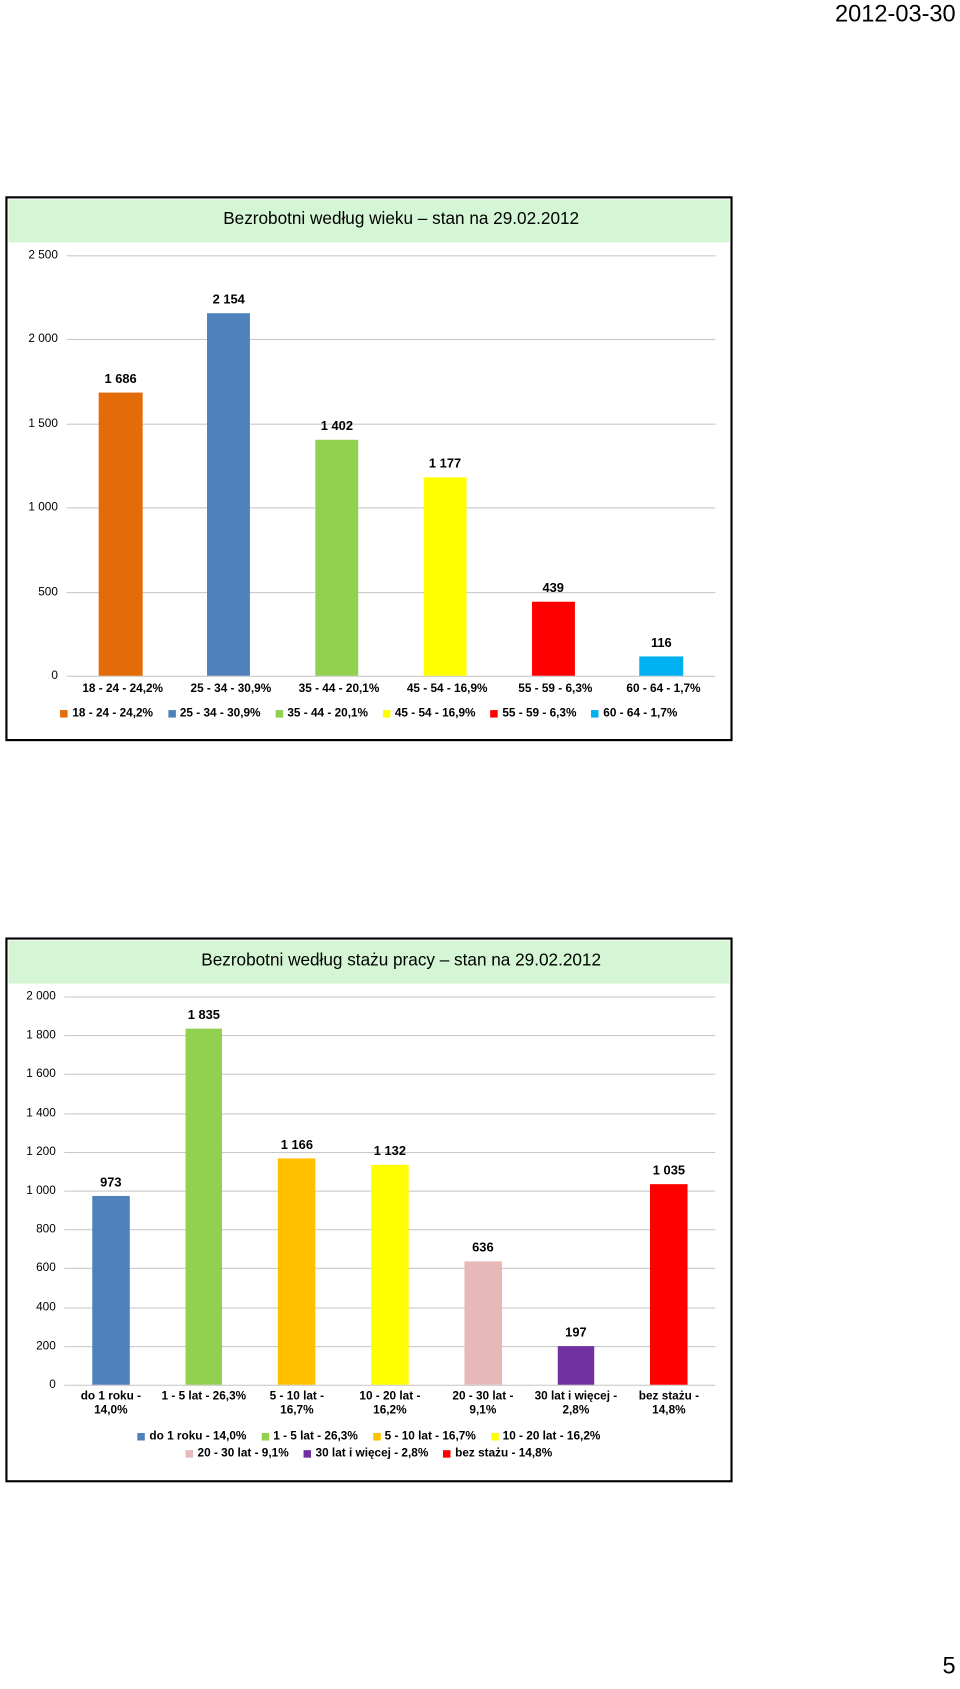  I want to click on legend-item: 30 lat i więcej - 2,8%, so click(366, 1453).